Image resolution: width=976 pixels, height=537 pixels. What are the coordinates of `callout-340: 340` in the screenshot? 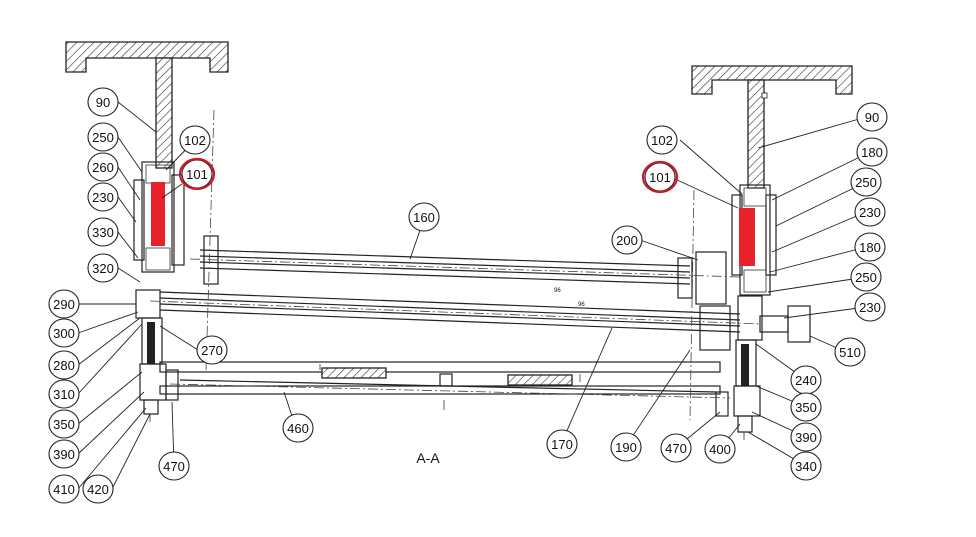 It's located at (806, 466).